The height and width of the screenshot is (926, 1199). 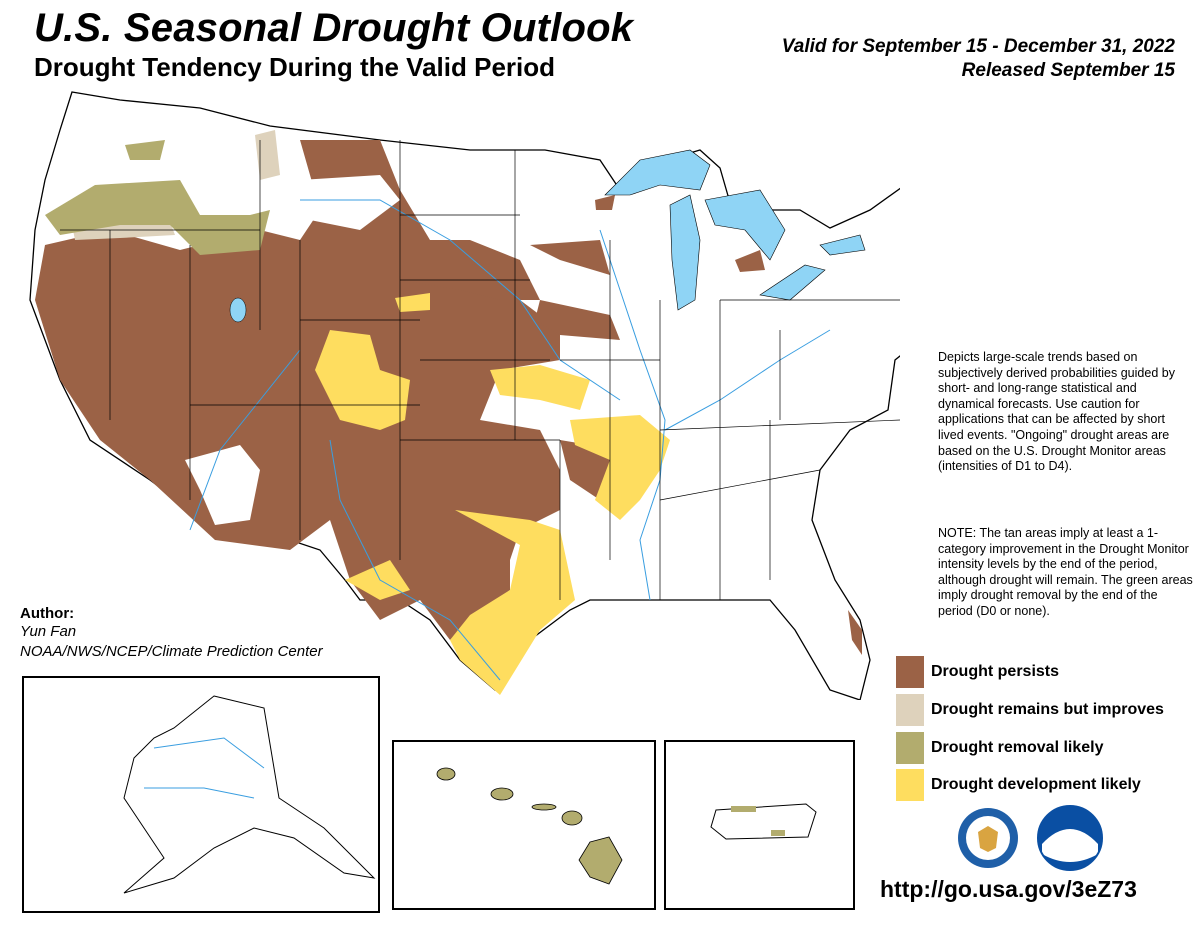 I want to click on development-region-mo-ar, so click(x=620, y=467).